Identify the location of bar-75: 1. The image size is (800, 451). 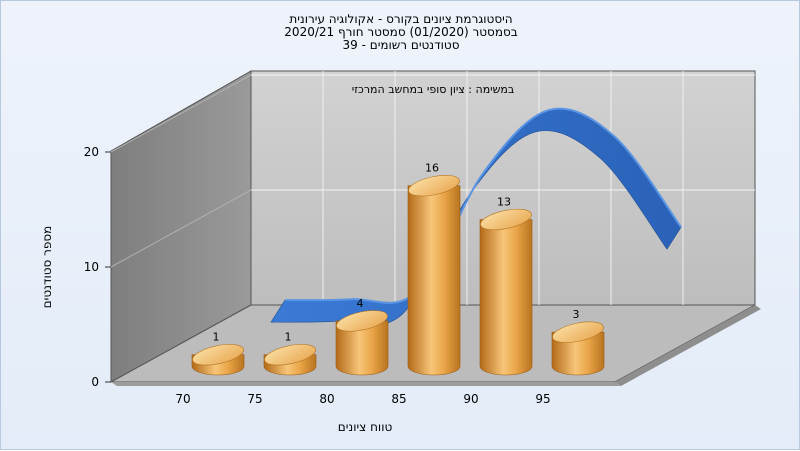
(290, 353).